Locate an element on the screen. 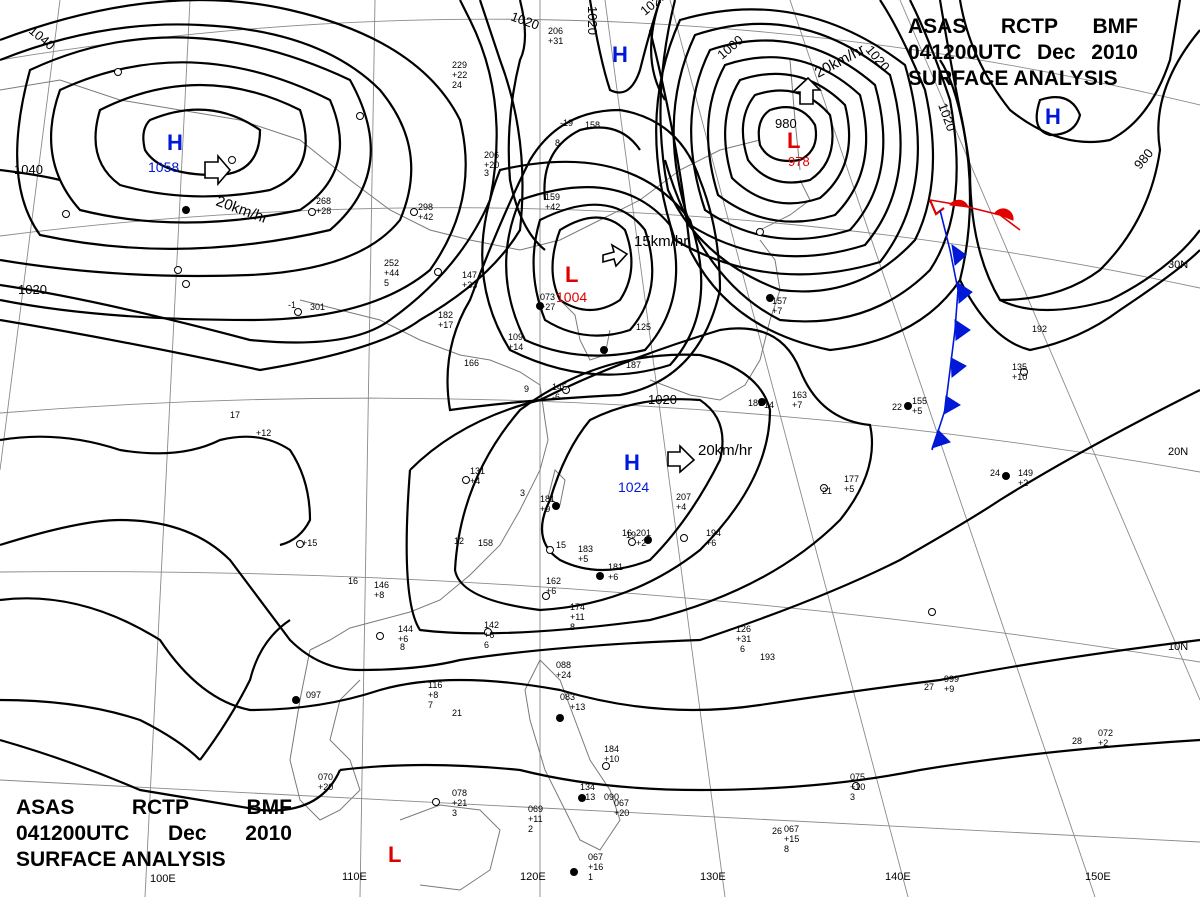 Image resolution: width=1200 pixels, height=897 pixels. station-value: 149 is located at coordinates (1025, 473).